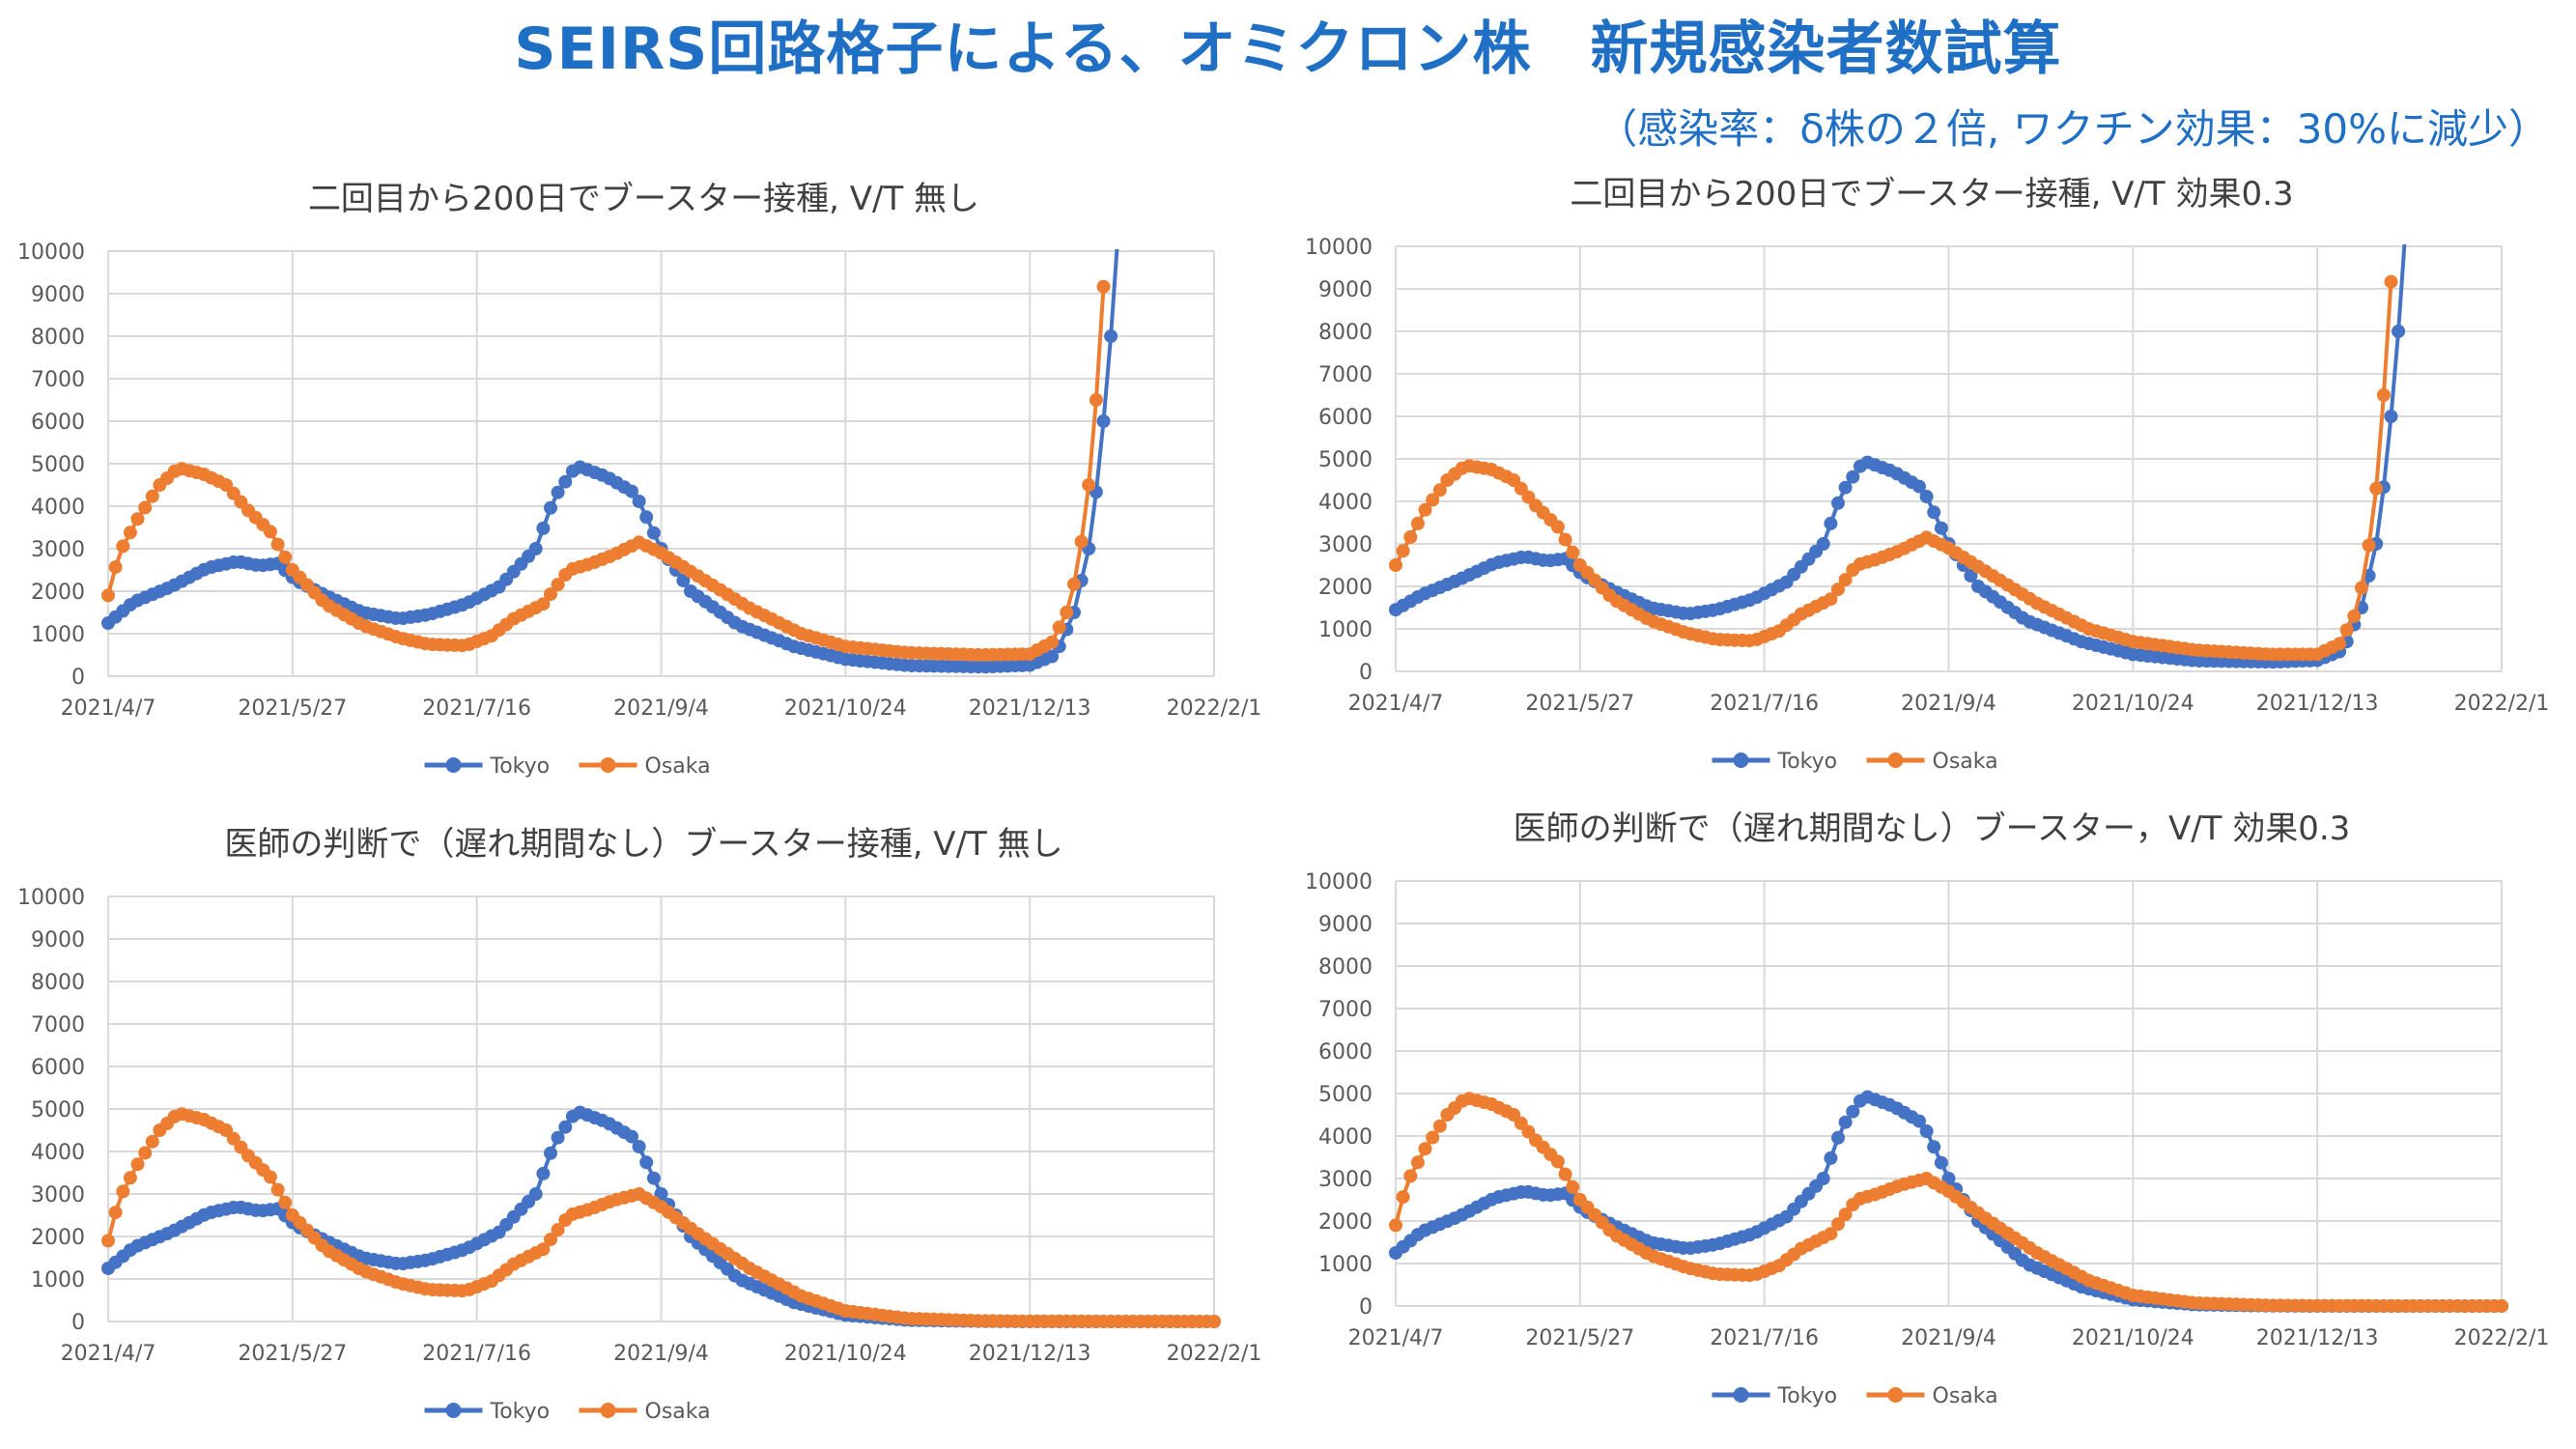  What do you see at coordinates (1345, 1222) in the screenshot?
I see `y-tick-label: 2000` at bounding box center [1345, 1222].